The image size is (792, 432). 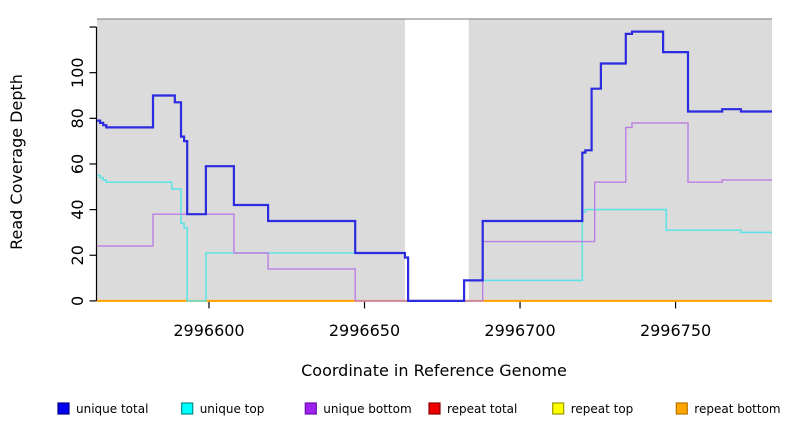 I want to click on legend-swatch-repeat-total, so click(x=434, y=408).